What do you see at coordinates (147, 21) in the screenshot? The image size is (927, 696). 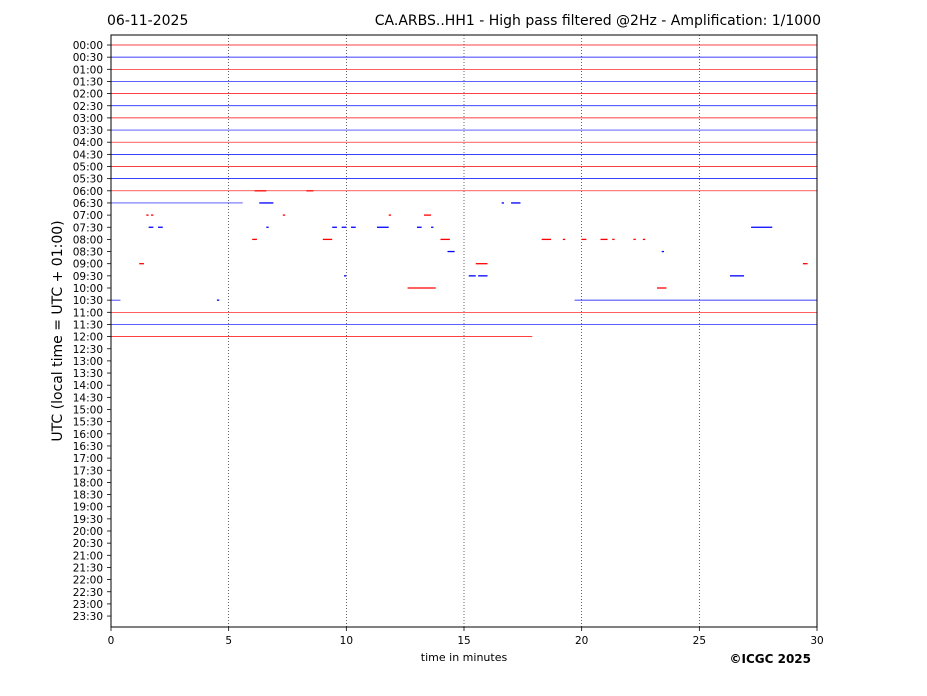 I see `date-label: 06-11-2025` at bounding box center [147, 21].